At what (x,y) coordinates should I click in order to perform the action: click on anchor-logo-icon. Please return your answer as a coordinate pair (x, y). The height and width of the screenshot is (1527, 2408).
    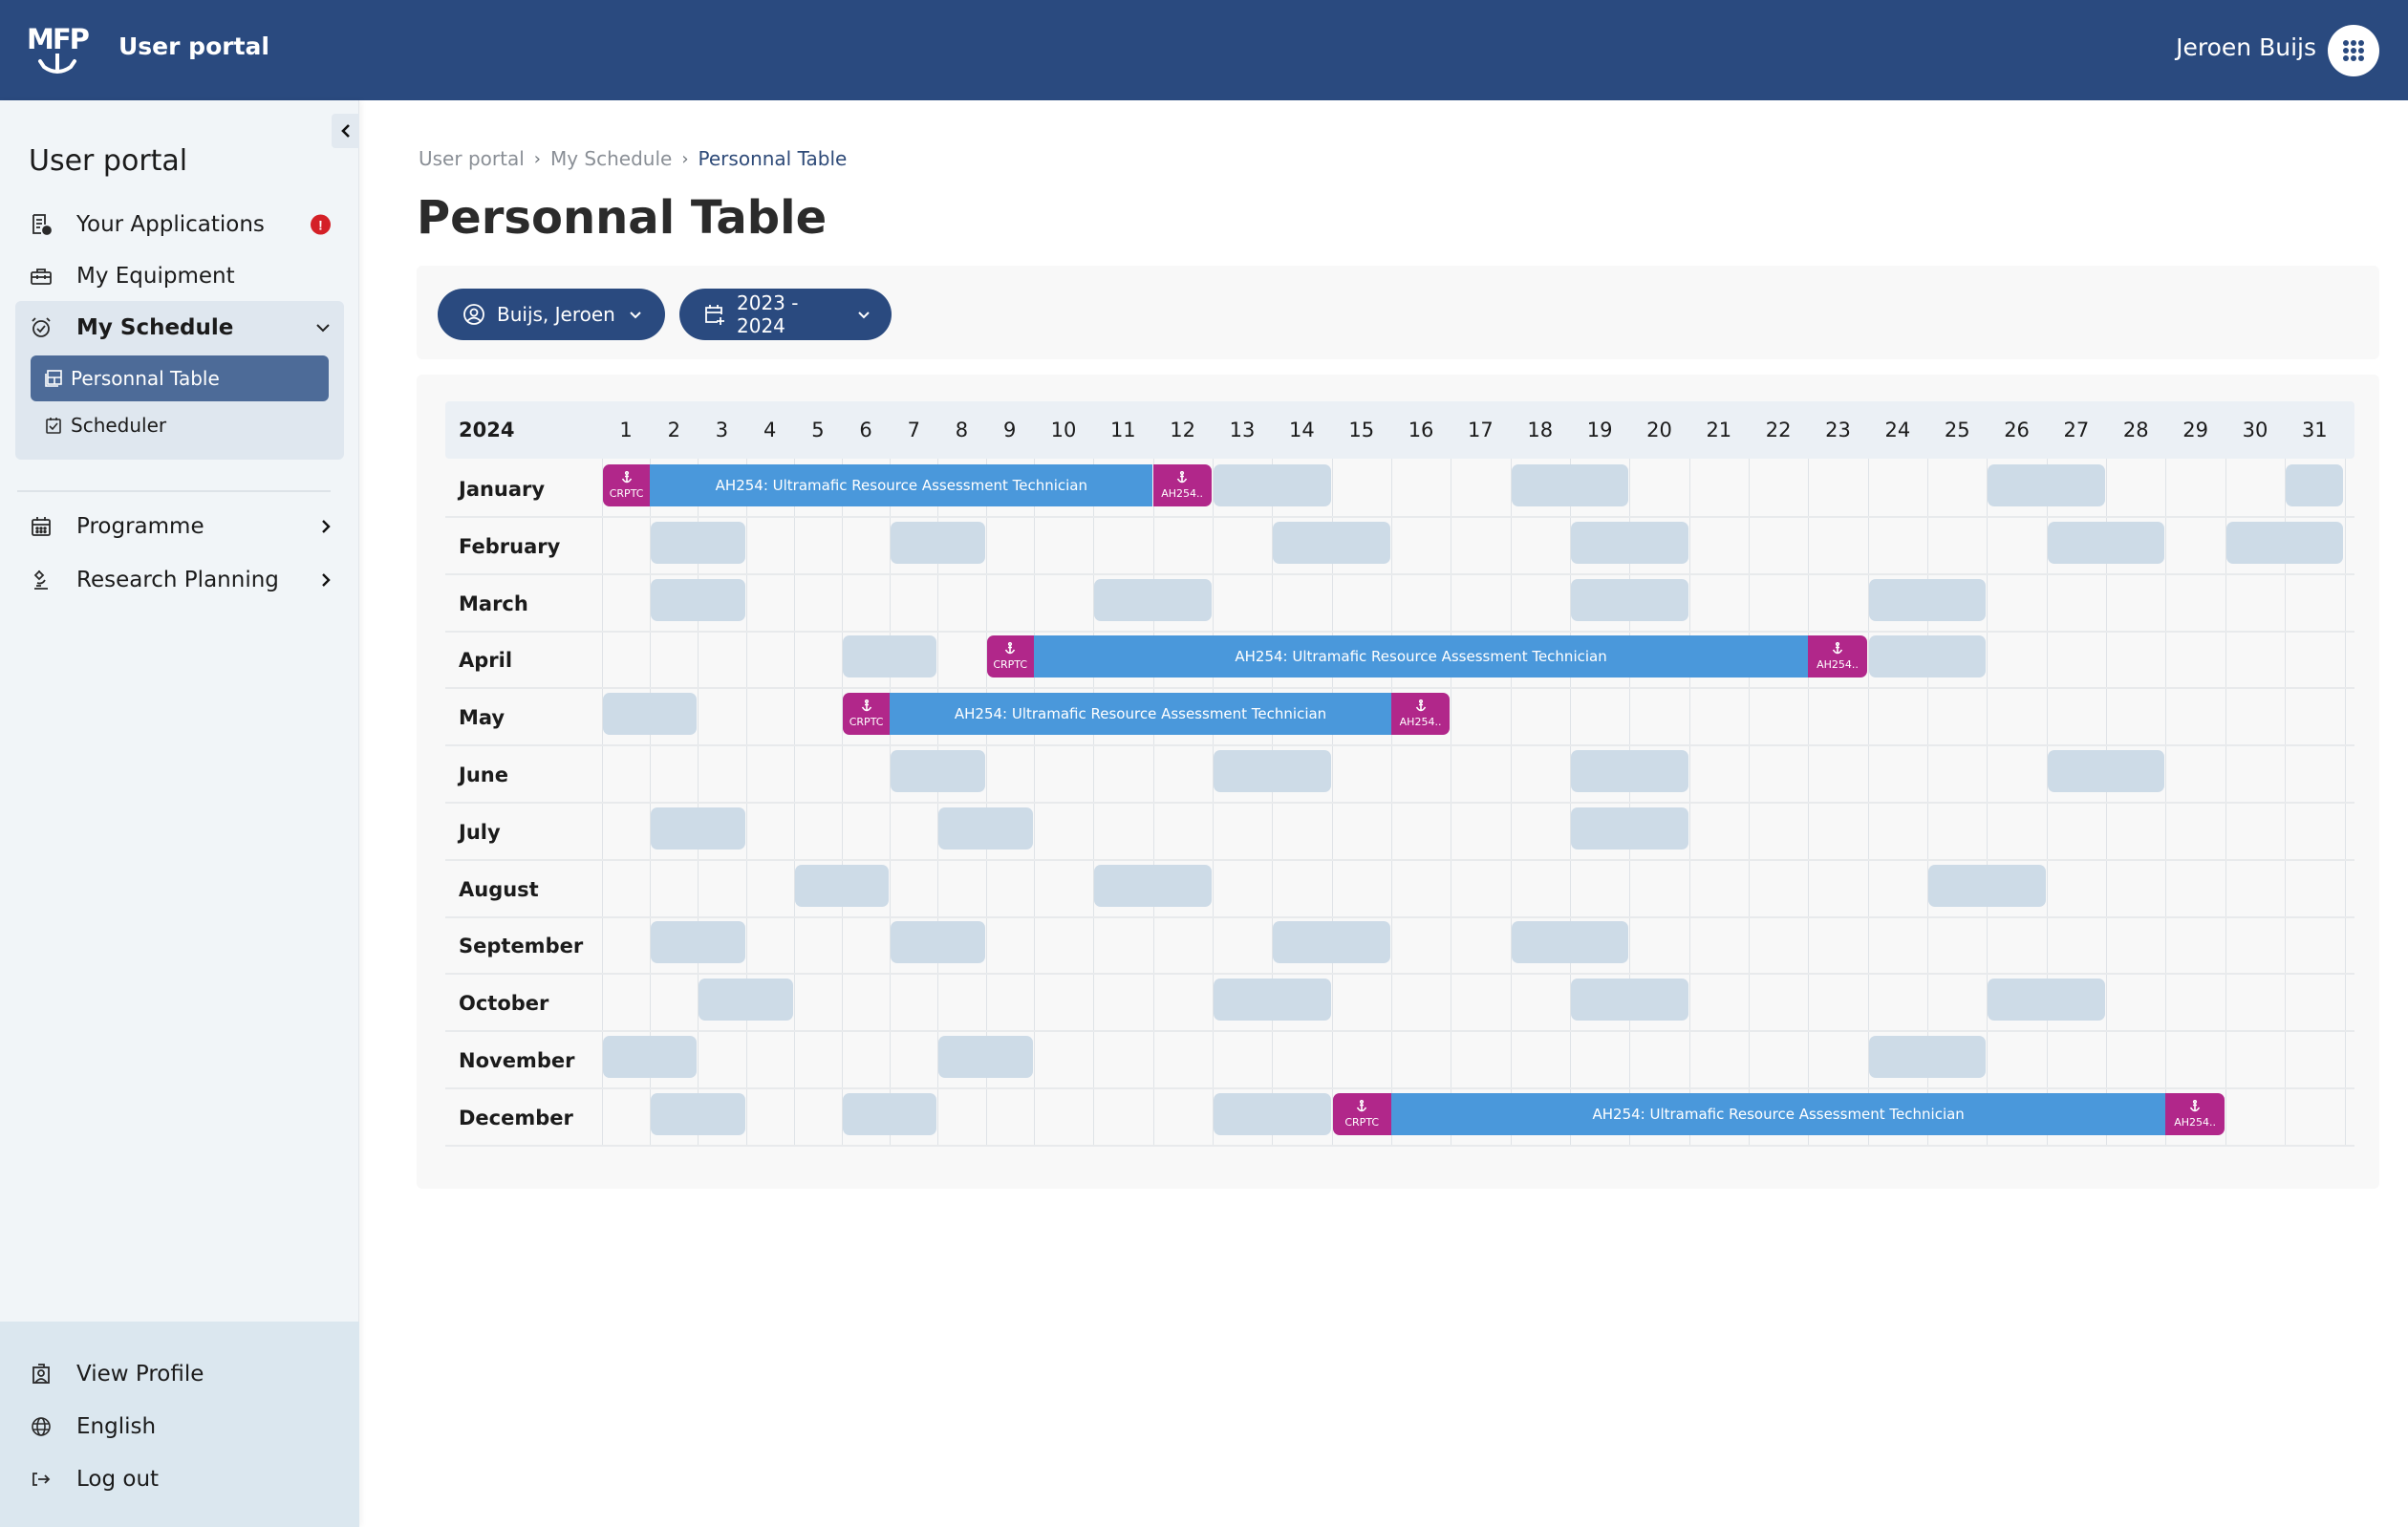
    Looking at the image, I should click on (57, 64).